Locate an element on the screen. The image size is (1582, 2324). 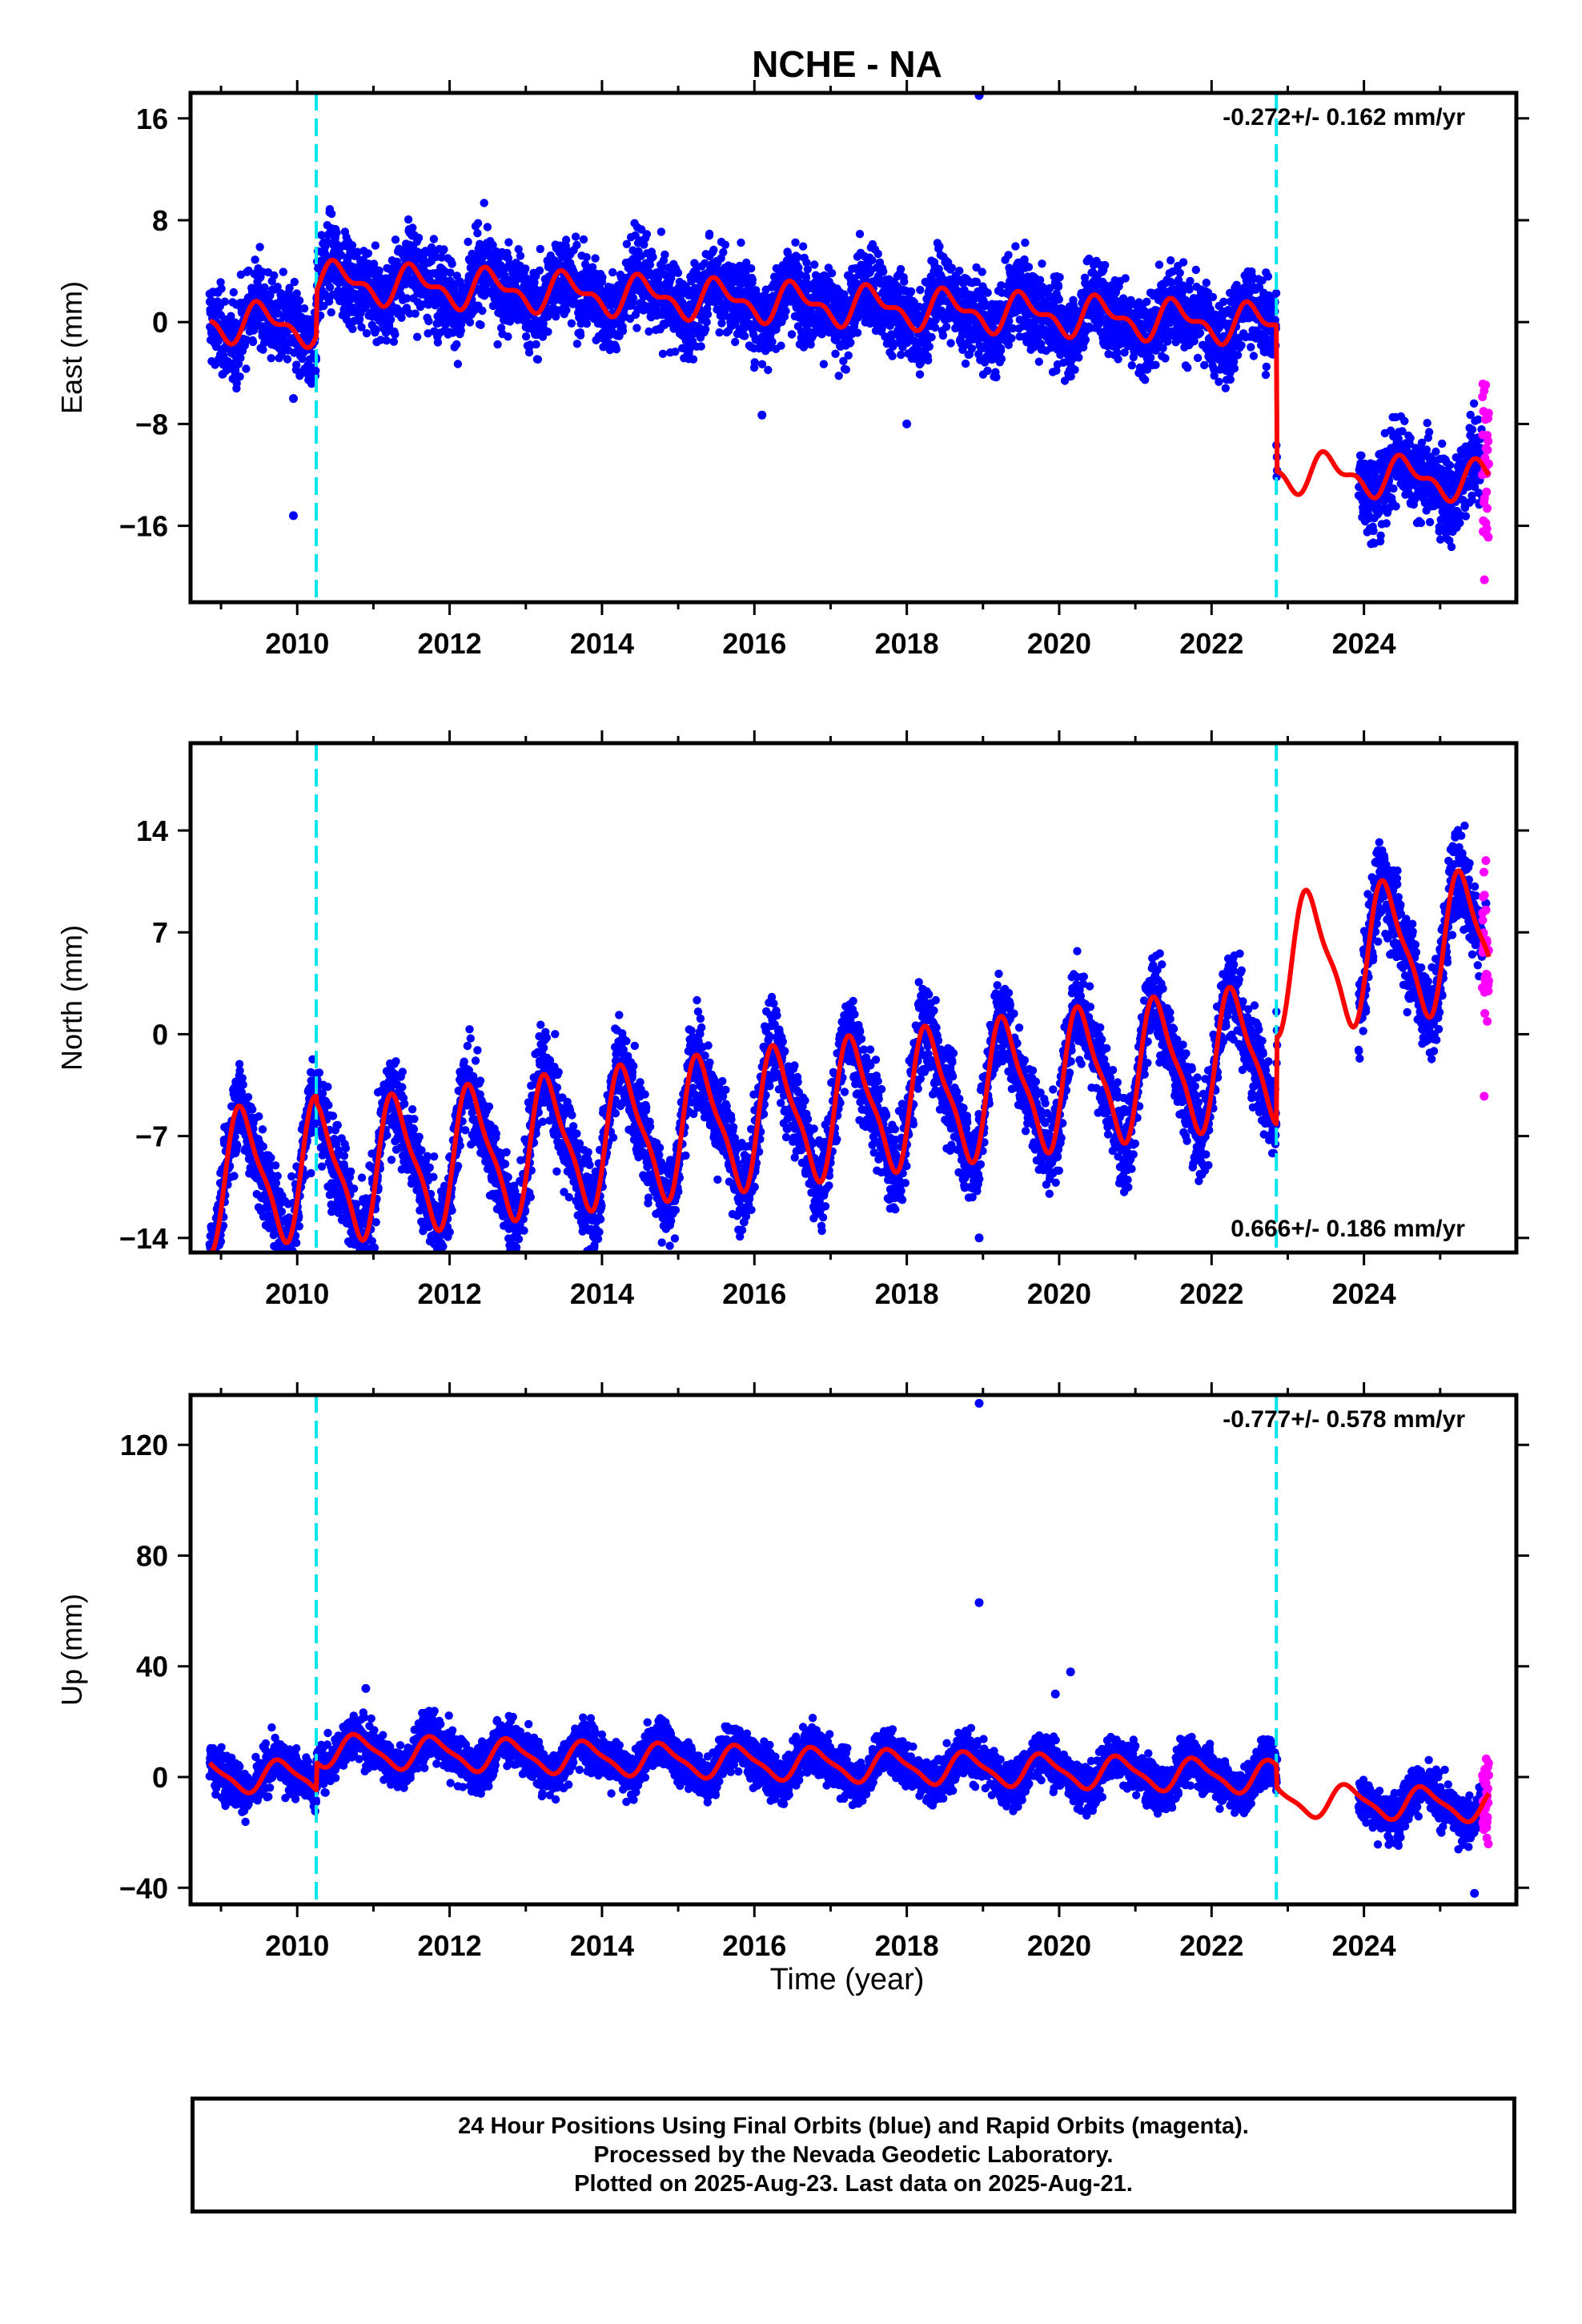
chart-title: NCHE - NA is located at coordinates (847, 64).